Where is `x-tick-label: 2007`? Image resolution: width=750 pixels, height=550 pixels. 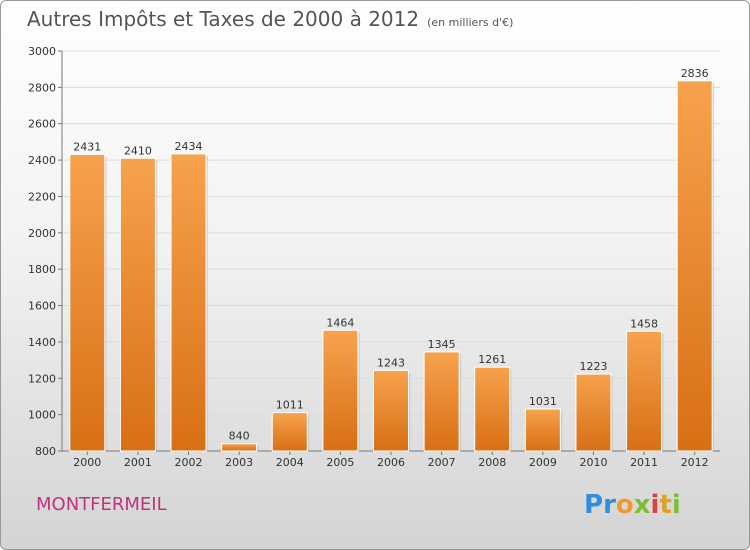
x-tick-label: 2007 is located at coordinates (442, 462).